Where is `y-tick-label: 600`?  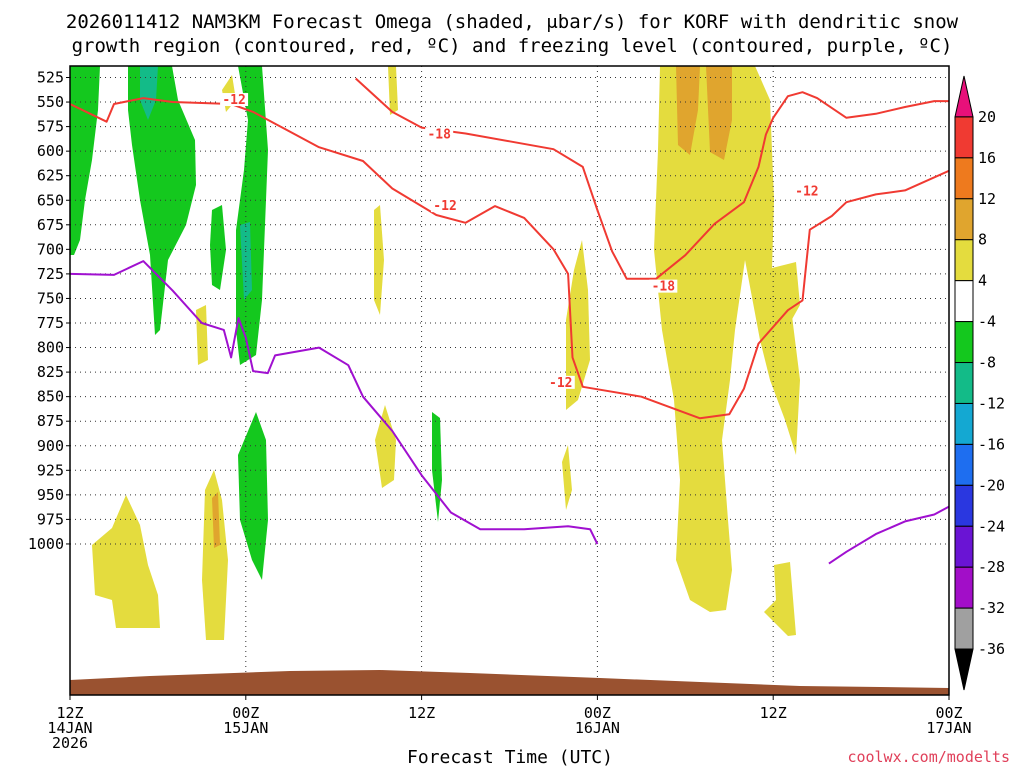 y-tick-label: 600 is located at coordinates (50, 151).